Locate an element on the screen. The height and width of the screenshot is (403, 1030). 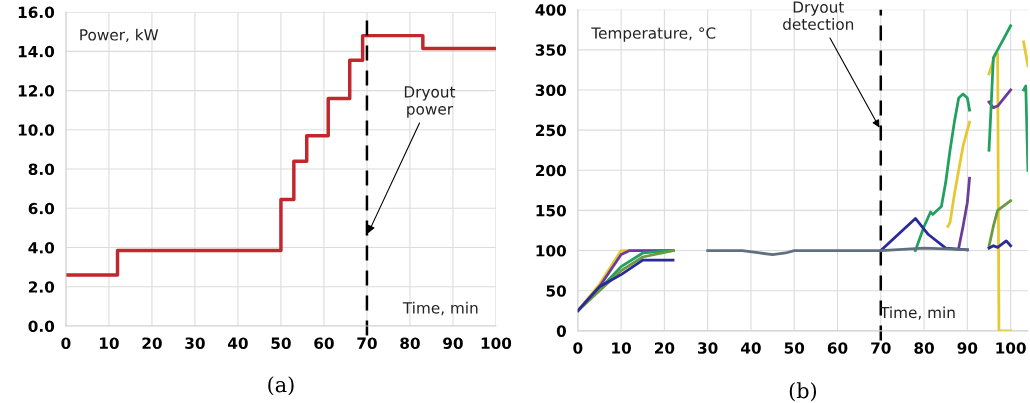
y-tick-label: 50 is located at coordinates (556, 291).